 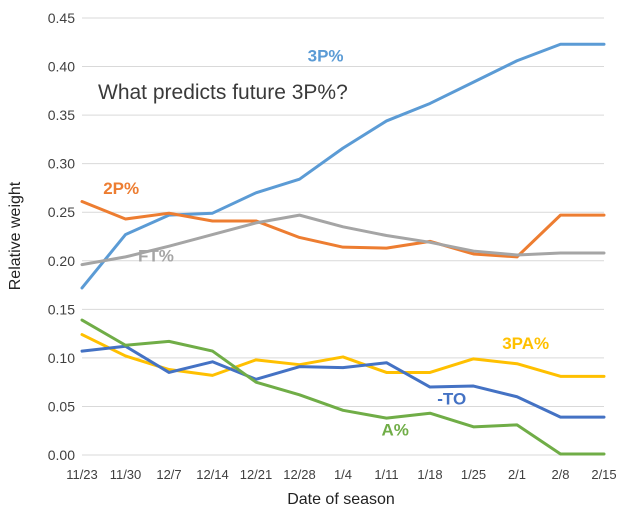 I want to click on series-line-3pa, so click(x=343, y=355).